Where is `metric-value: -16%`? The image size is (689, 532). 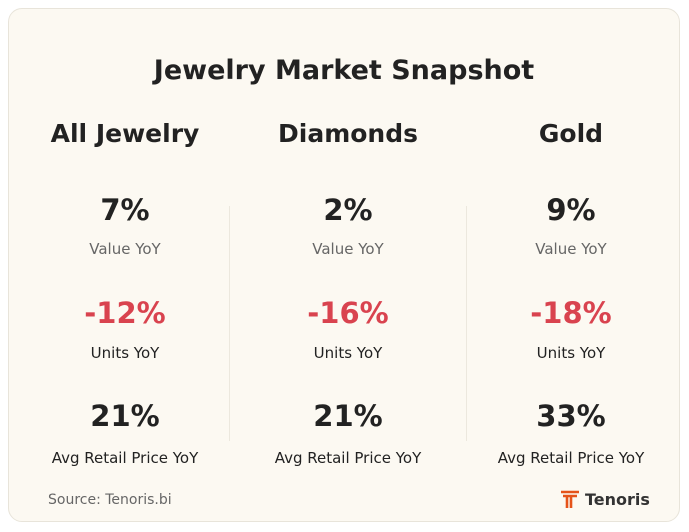
metric-value: -16% is located at coordinates (348, 313).